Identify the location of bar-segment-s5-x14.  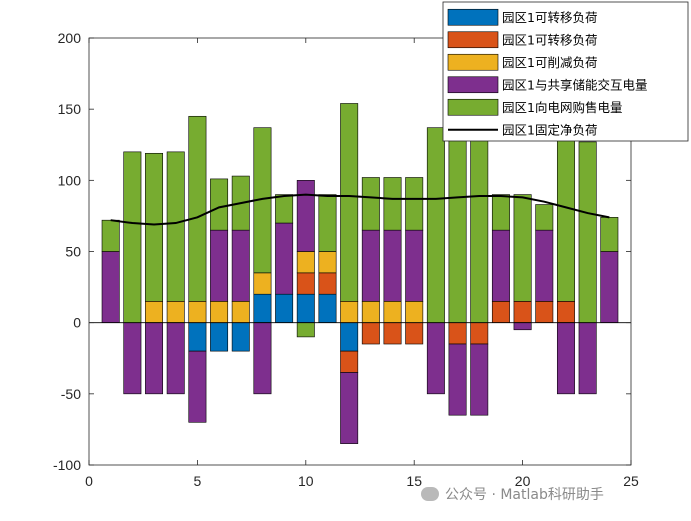
(392, 204).